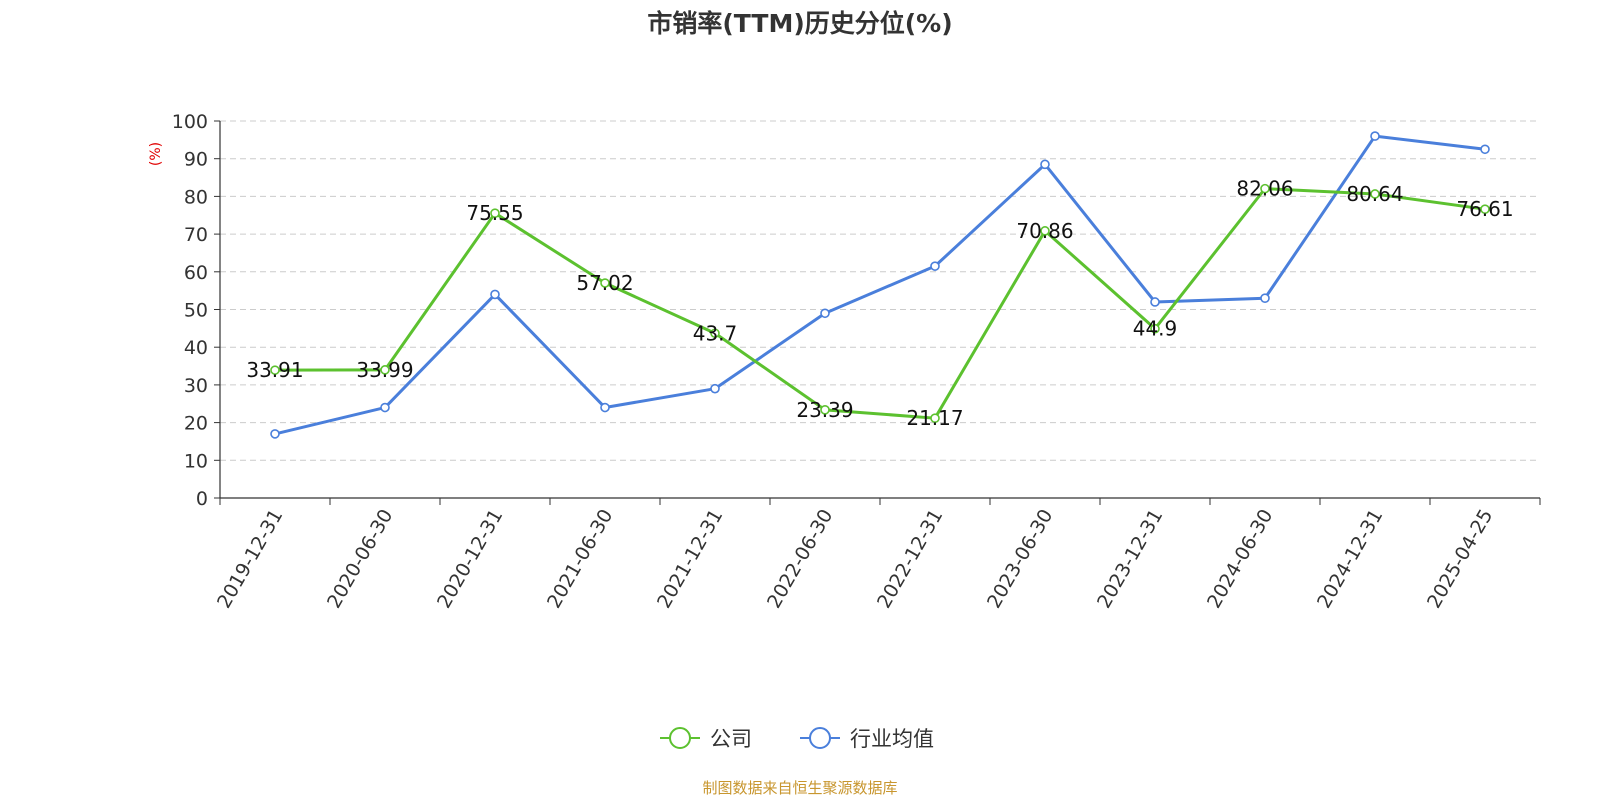 This screenshot has height=800, width=1600. I want to click on y-tick-label: 10, so click(196, 461).